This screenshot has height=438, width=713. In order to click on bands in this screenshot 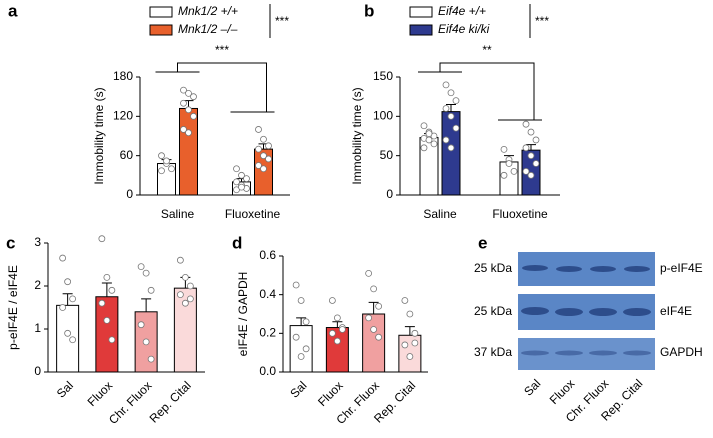, I will do `click(586, 310)`.